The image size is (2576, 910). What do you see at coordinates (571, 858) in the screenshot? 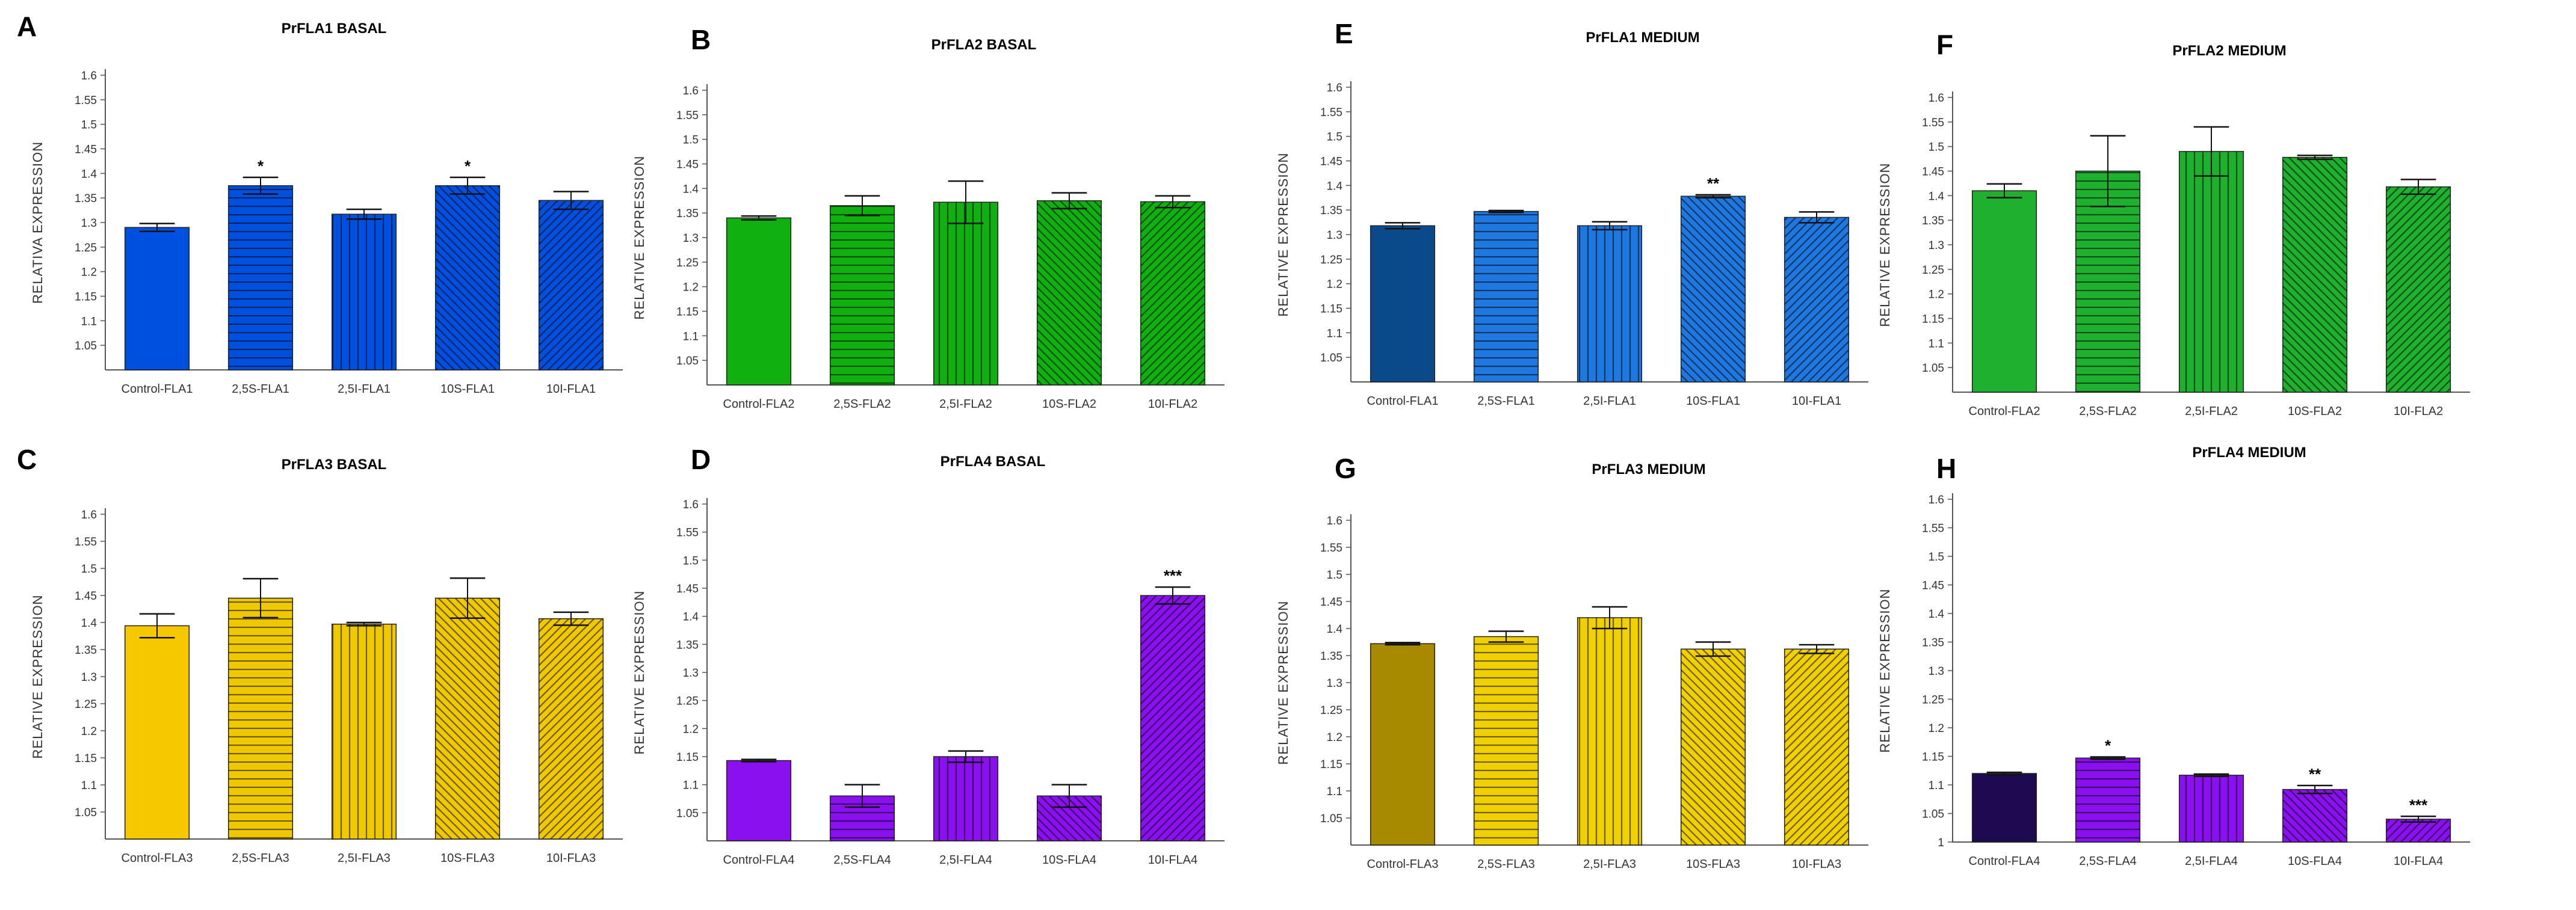
I see `x-tick-label: 10I-FLA3` at bounding box center [571, 858].